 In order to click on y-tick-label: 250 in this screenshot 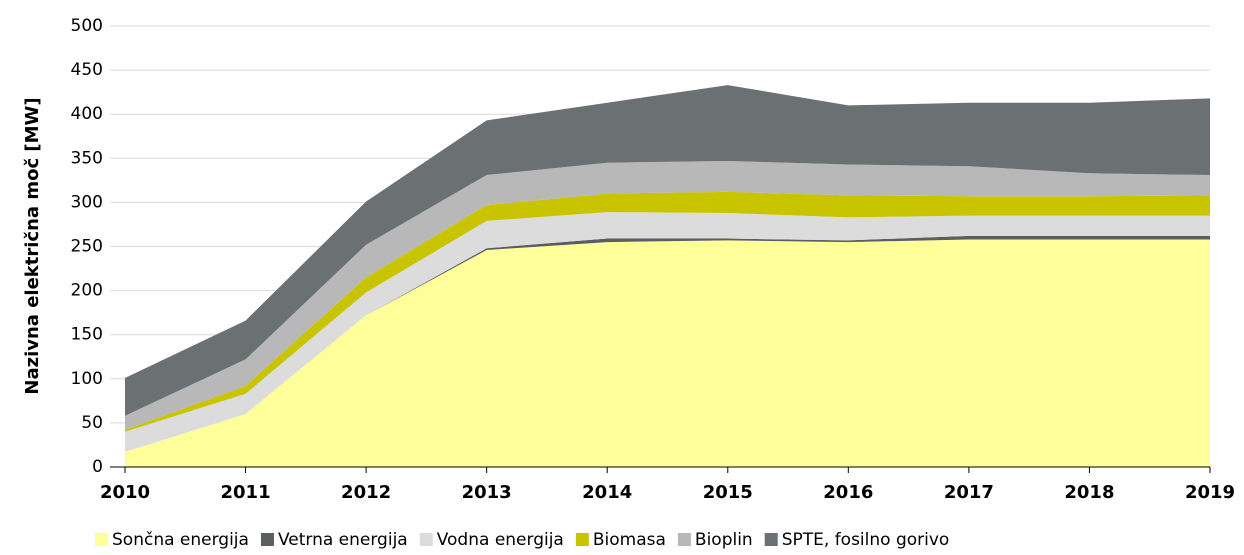, I will do `click(87, 247)`.